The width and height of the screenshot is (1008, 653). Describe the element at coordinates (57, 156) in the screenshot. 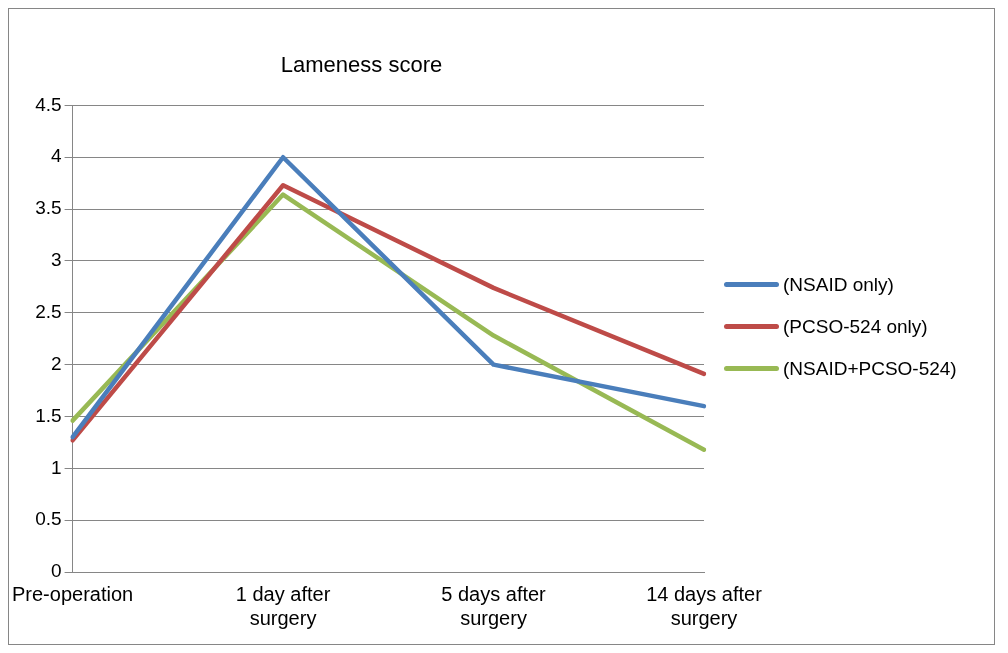

I see `y-tick-label: 4` at that location.